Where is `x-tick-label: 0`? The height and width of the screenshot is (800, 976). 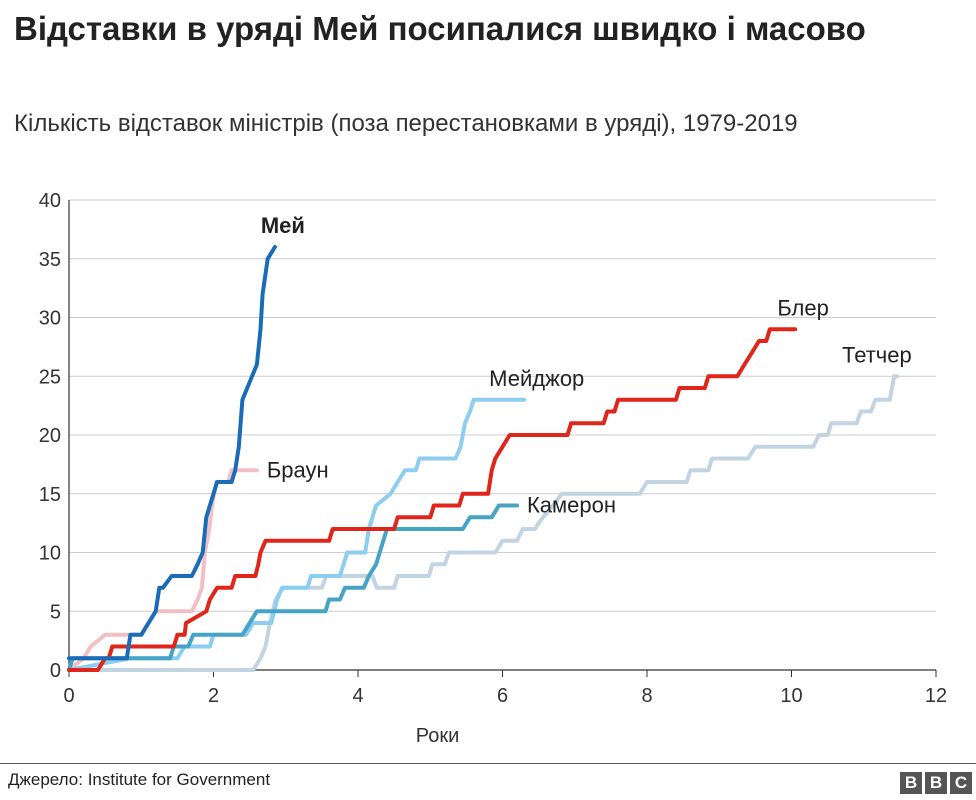 x-tick-label: 0 is located at coordinates (68, 696).